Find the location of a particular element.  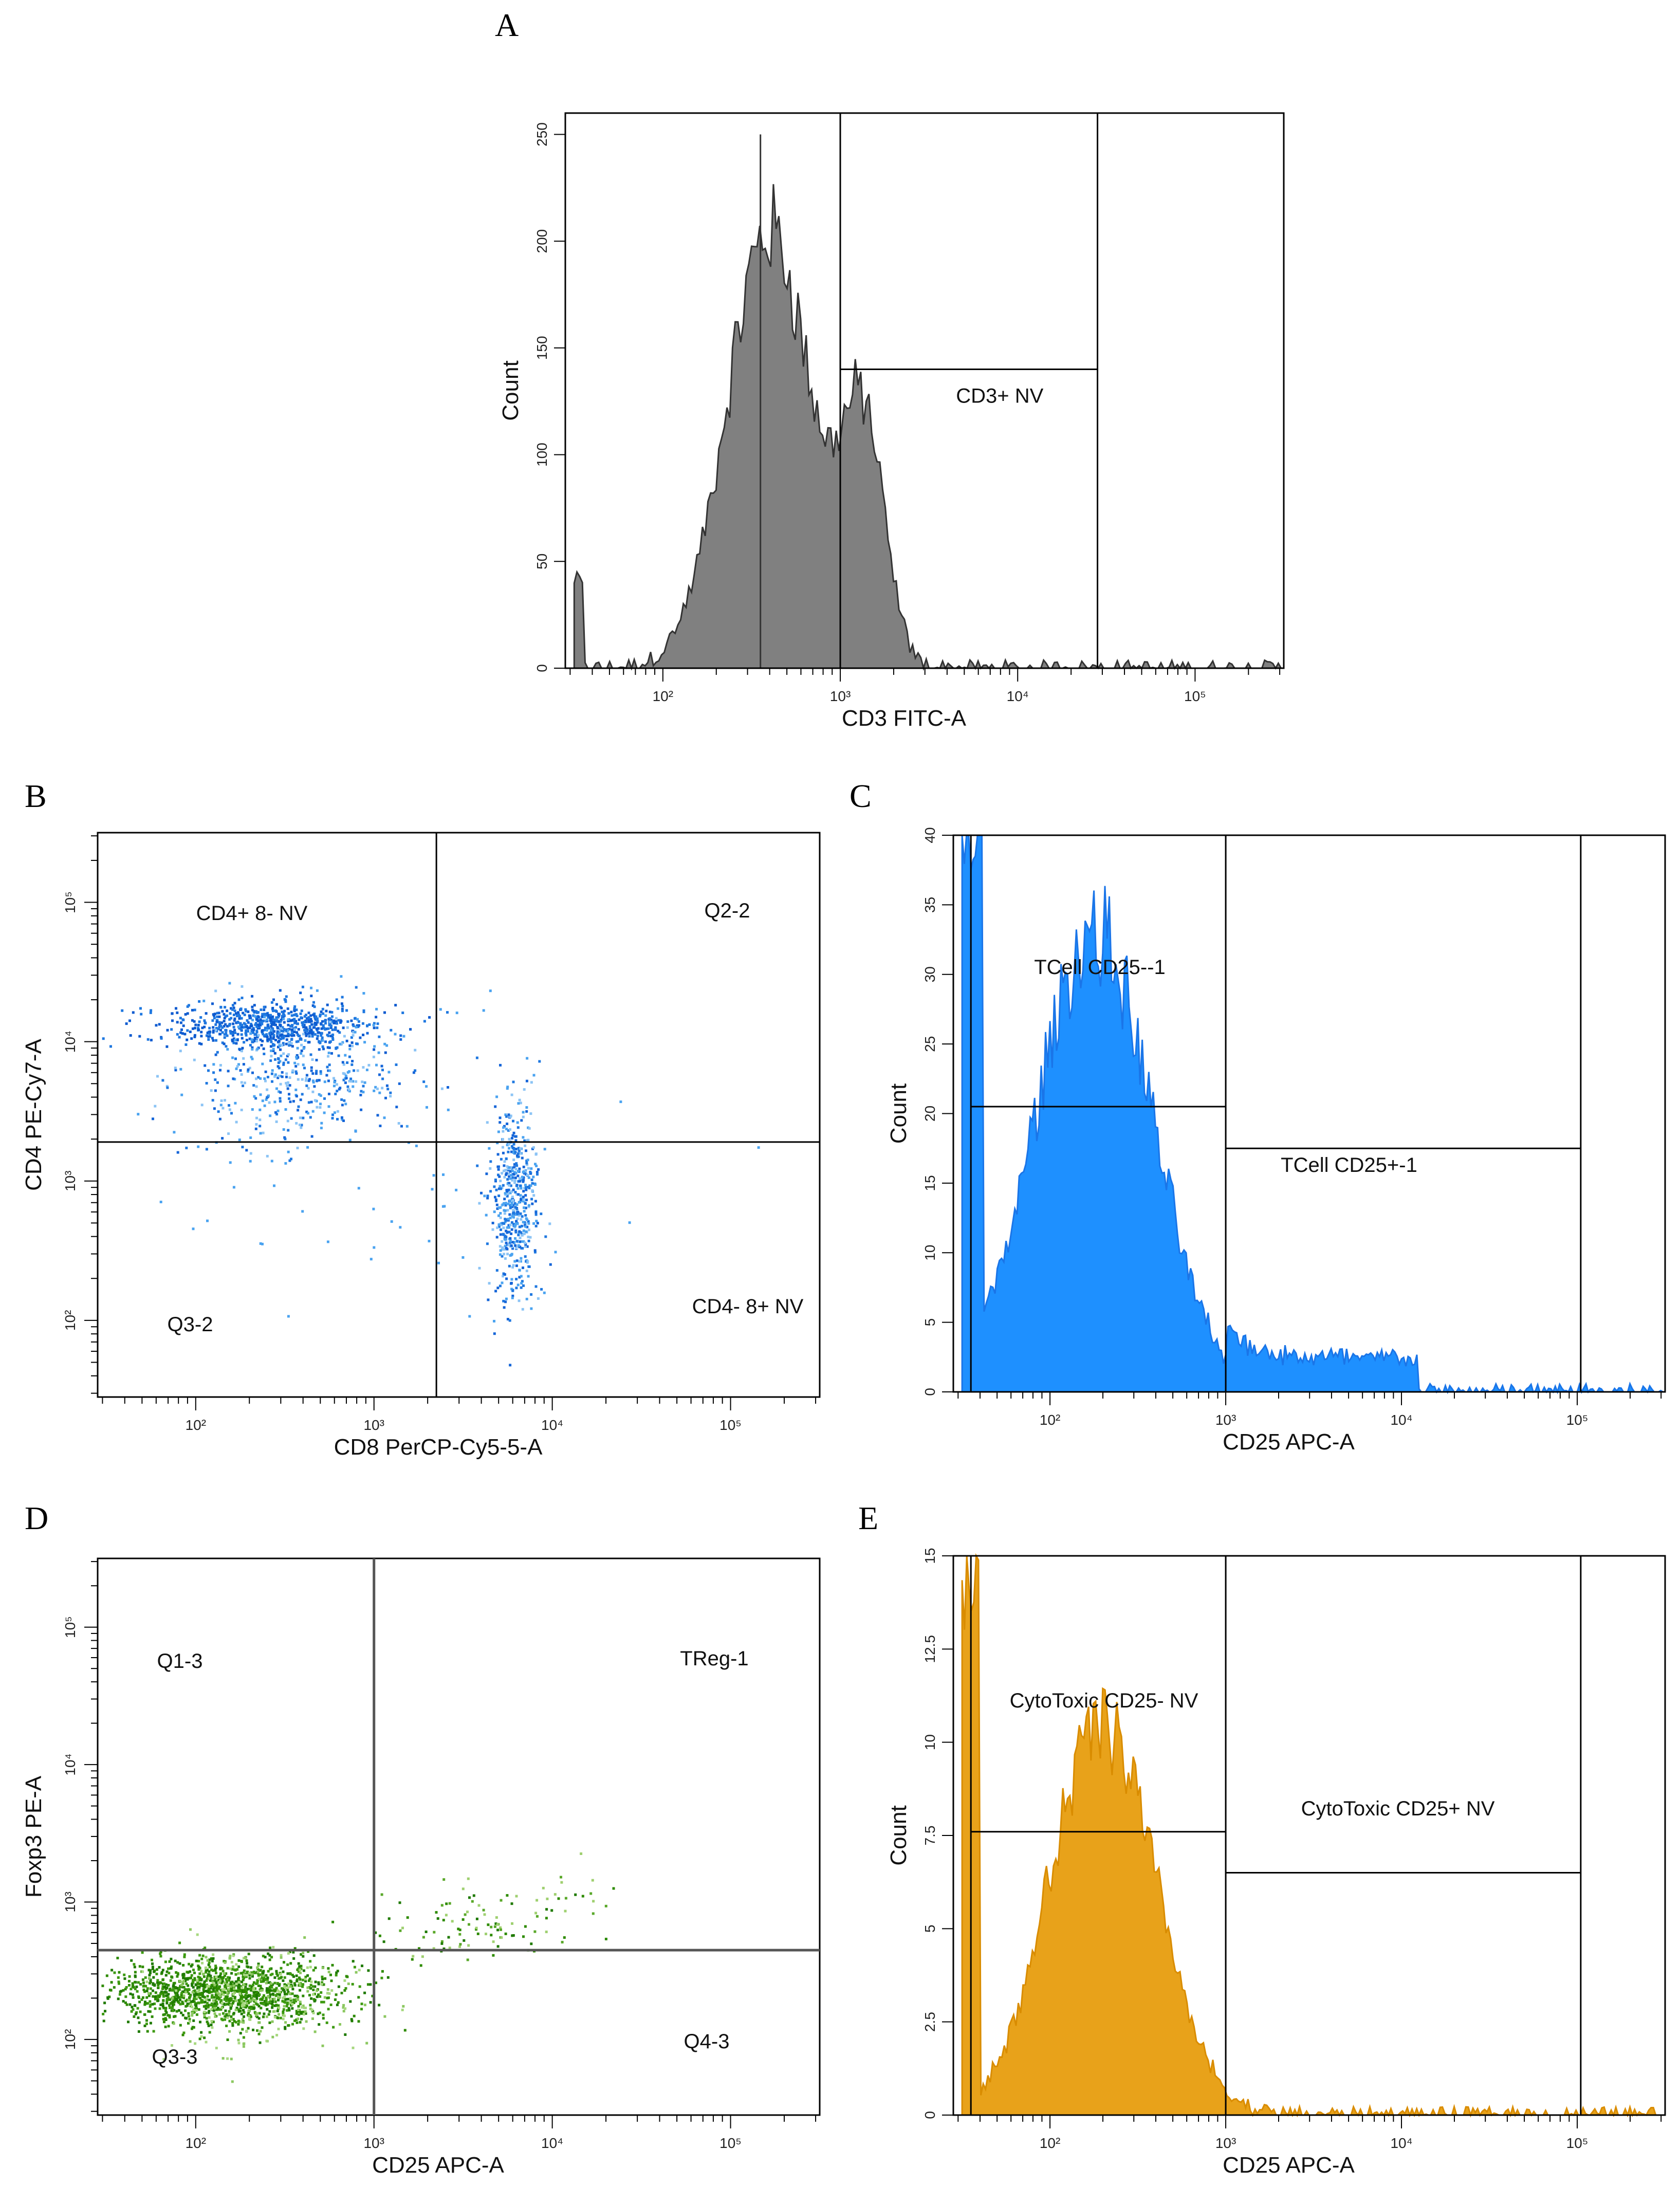

panel-b-x-tick-label: 10² is located at coordinates (196, 1425).